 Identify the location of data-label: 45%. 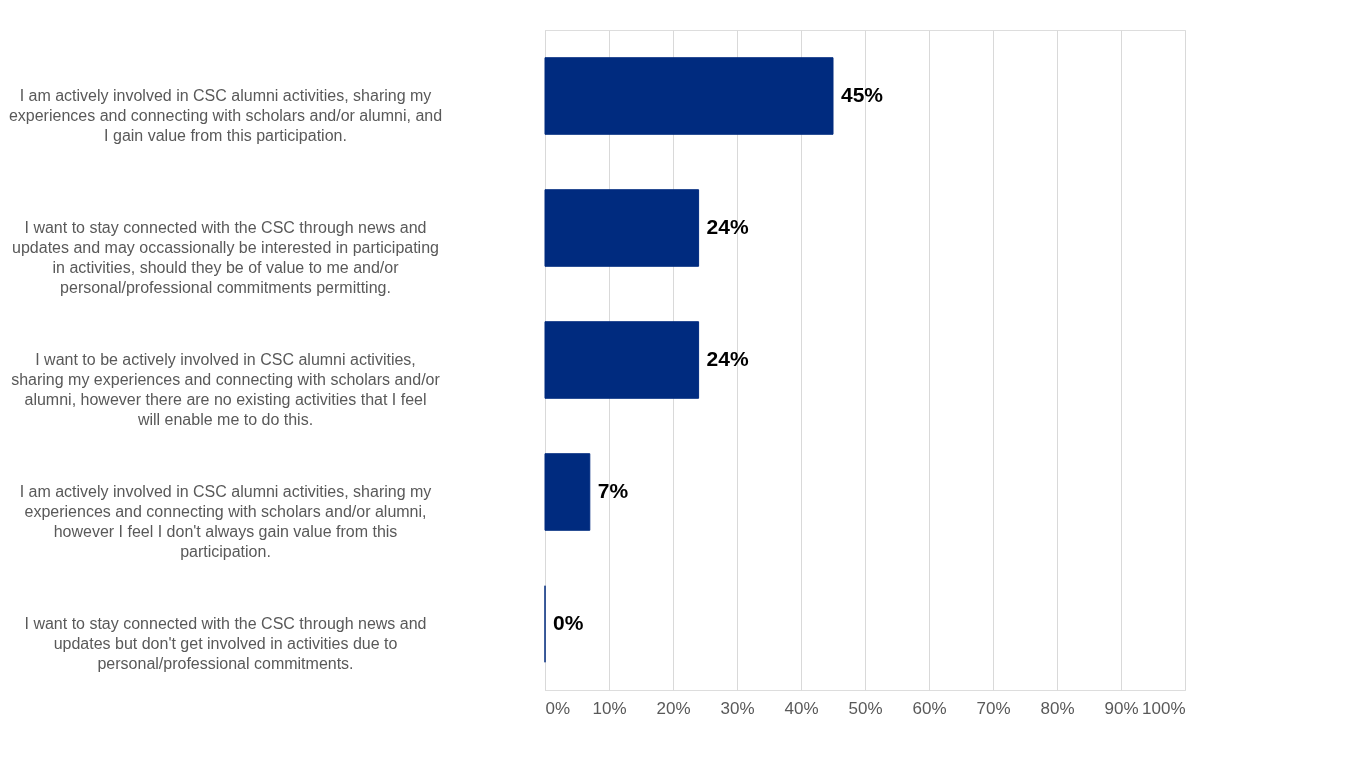
(862, 94).